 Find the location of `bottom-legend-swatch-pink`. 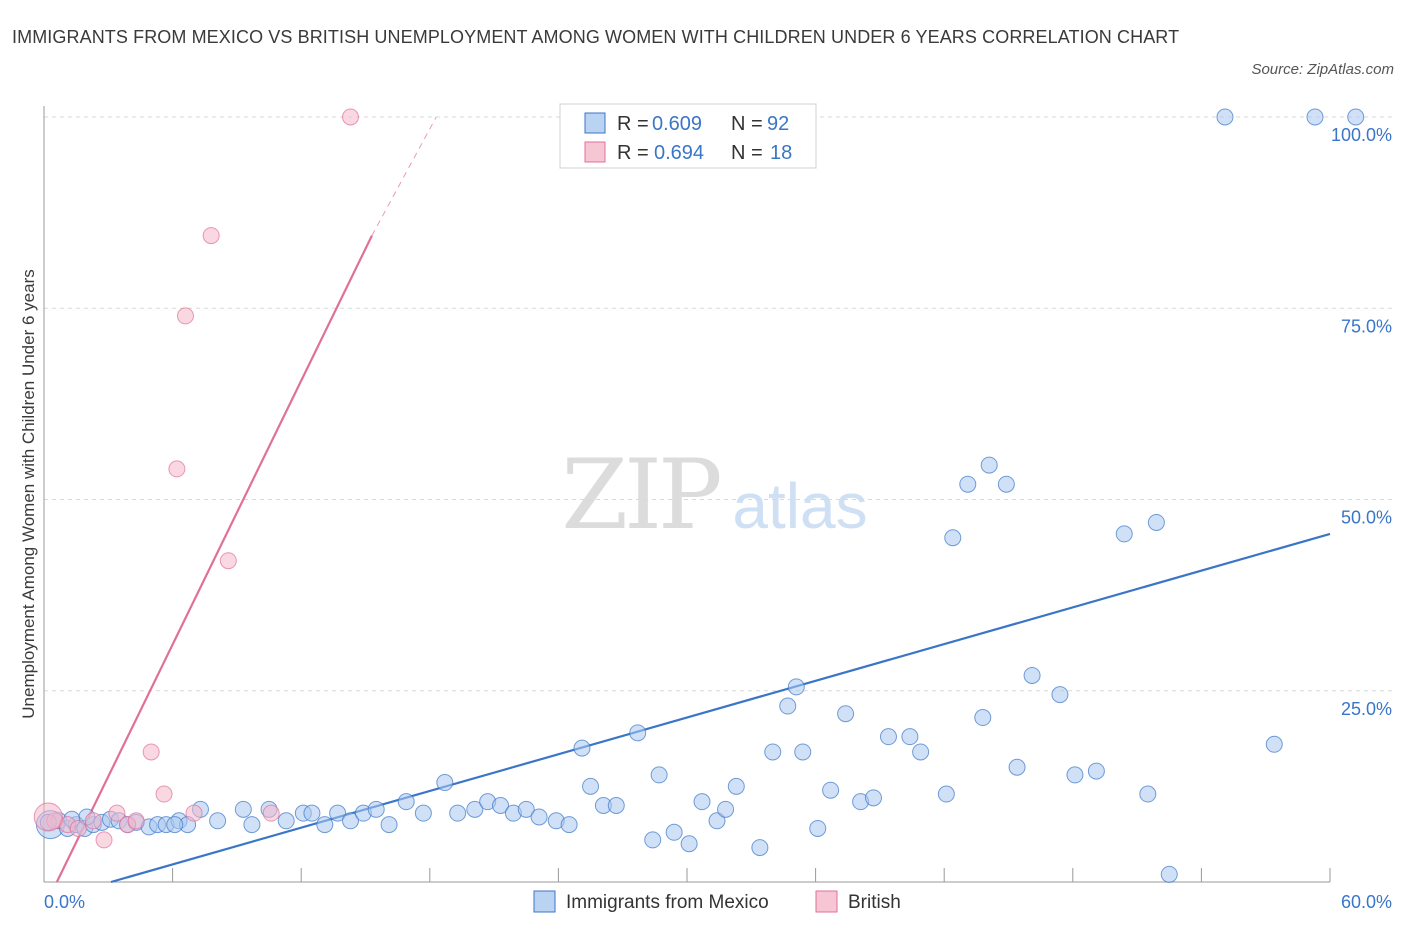

bottom-legend-swatch-pink is located at coordinates (826, 901).